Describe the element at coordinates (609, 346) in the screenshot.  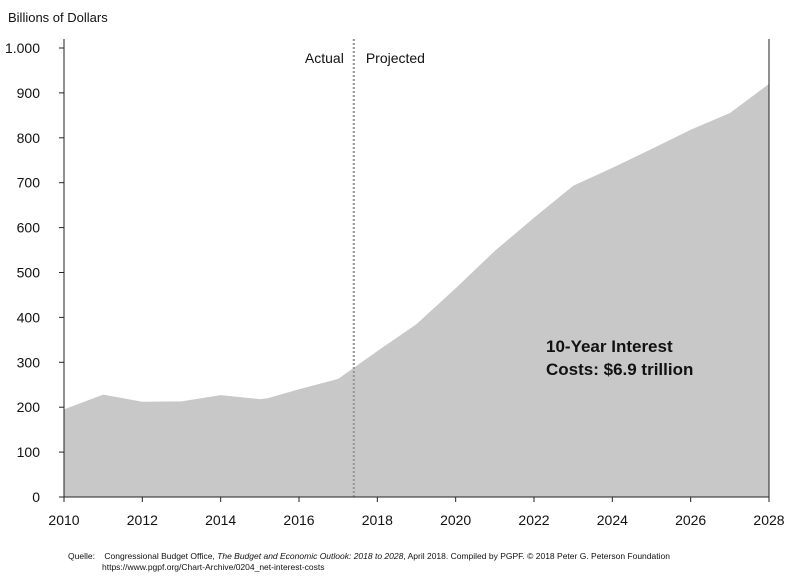
I see `total-cost-annotation: 10-Year Interest` at that location.